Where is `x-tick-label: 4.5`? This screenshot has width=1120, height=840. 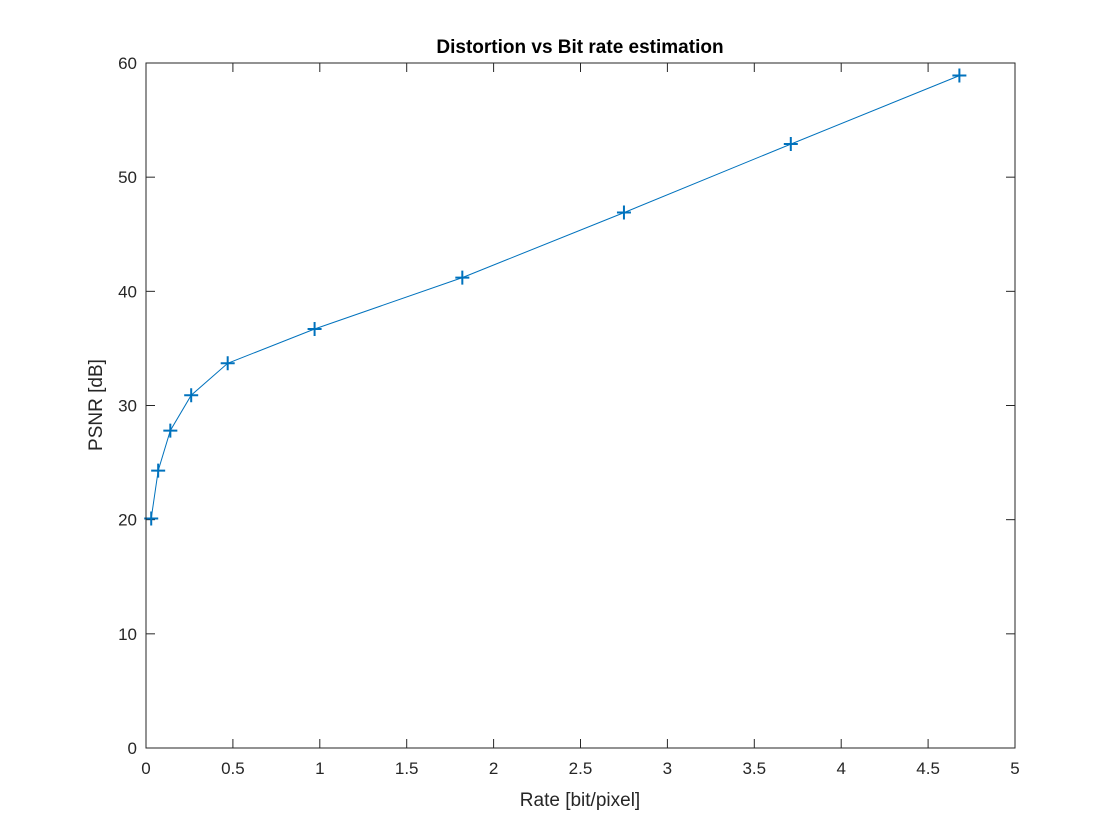
x-tick-label: 4.5 is located at coordinates (928, 768).